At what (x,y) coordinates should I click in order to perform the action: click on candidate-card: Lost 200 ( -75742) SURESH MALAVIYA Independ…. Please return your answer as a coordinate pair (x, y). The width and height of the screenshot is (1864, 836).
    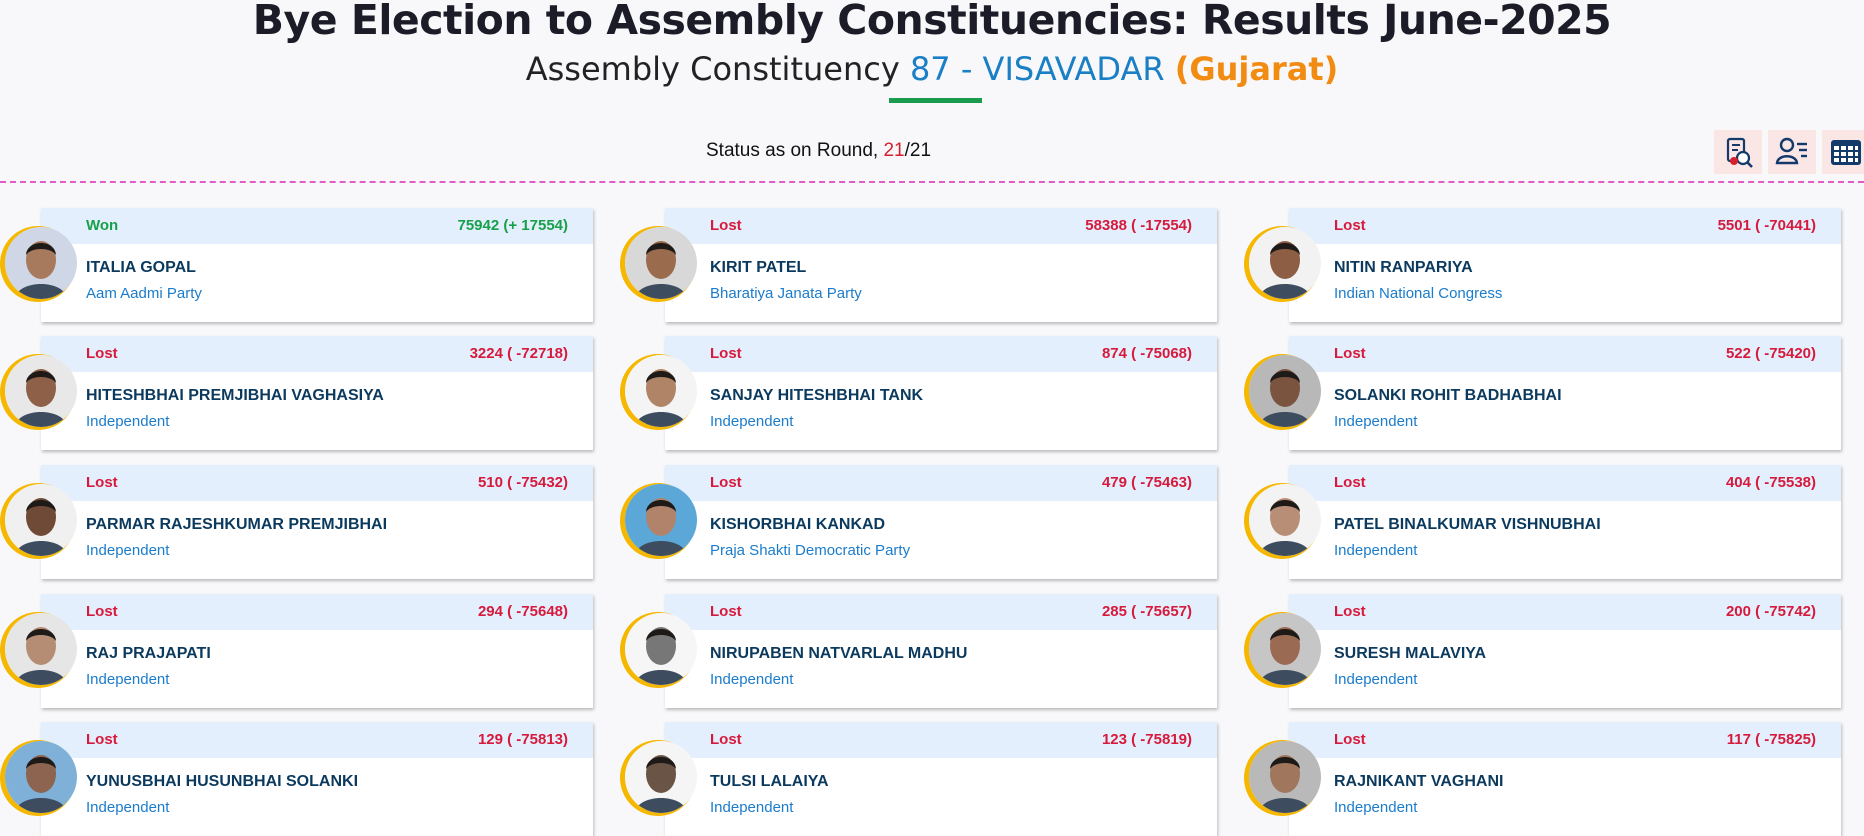
    Looking at the image, I should click on (1565, 651).